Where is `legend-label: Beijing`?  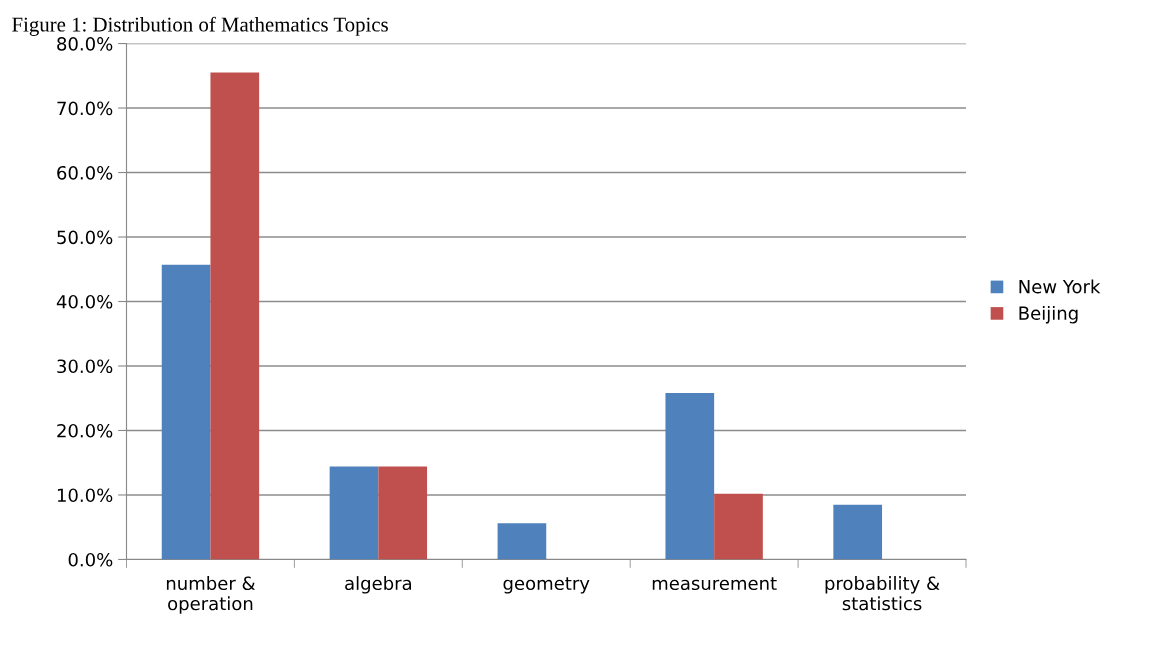 legend-label: Beijing is located at coordinates (1048, 315).